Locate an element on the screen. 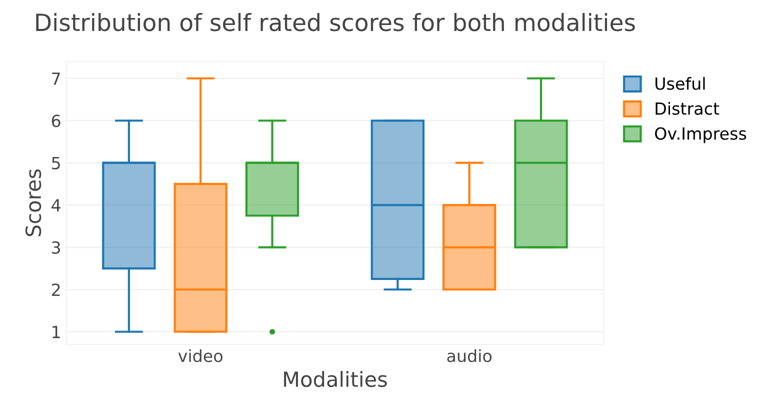  x-tick-label: audio is located at coordinates (469, 355).